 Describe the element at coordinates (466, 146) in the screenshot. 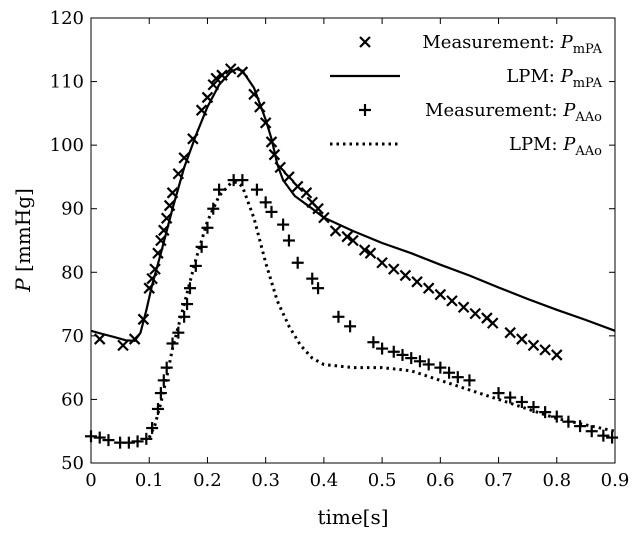

I see `legend-item: LPM: PAAo` at that location.